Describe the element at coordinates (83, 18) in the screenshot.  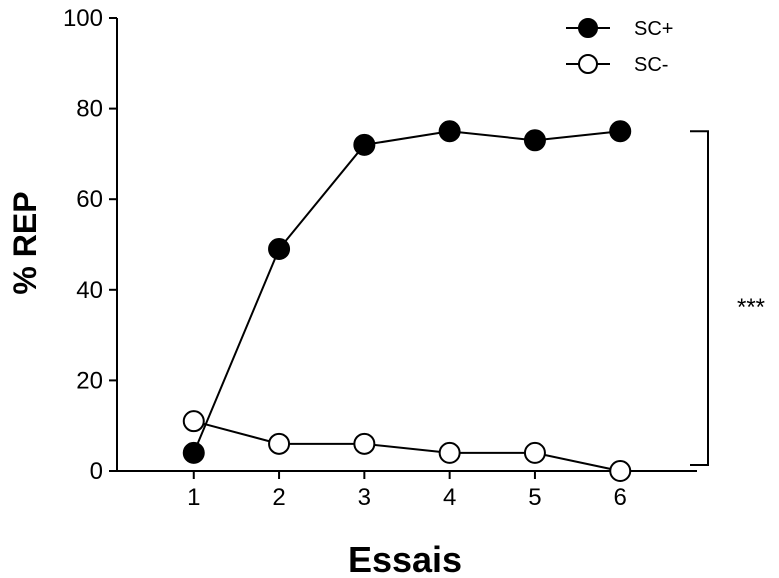
I see `y-tick-label-100: 100` at that location.